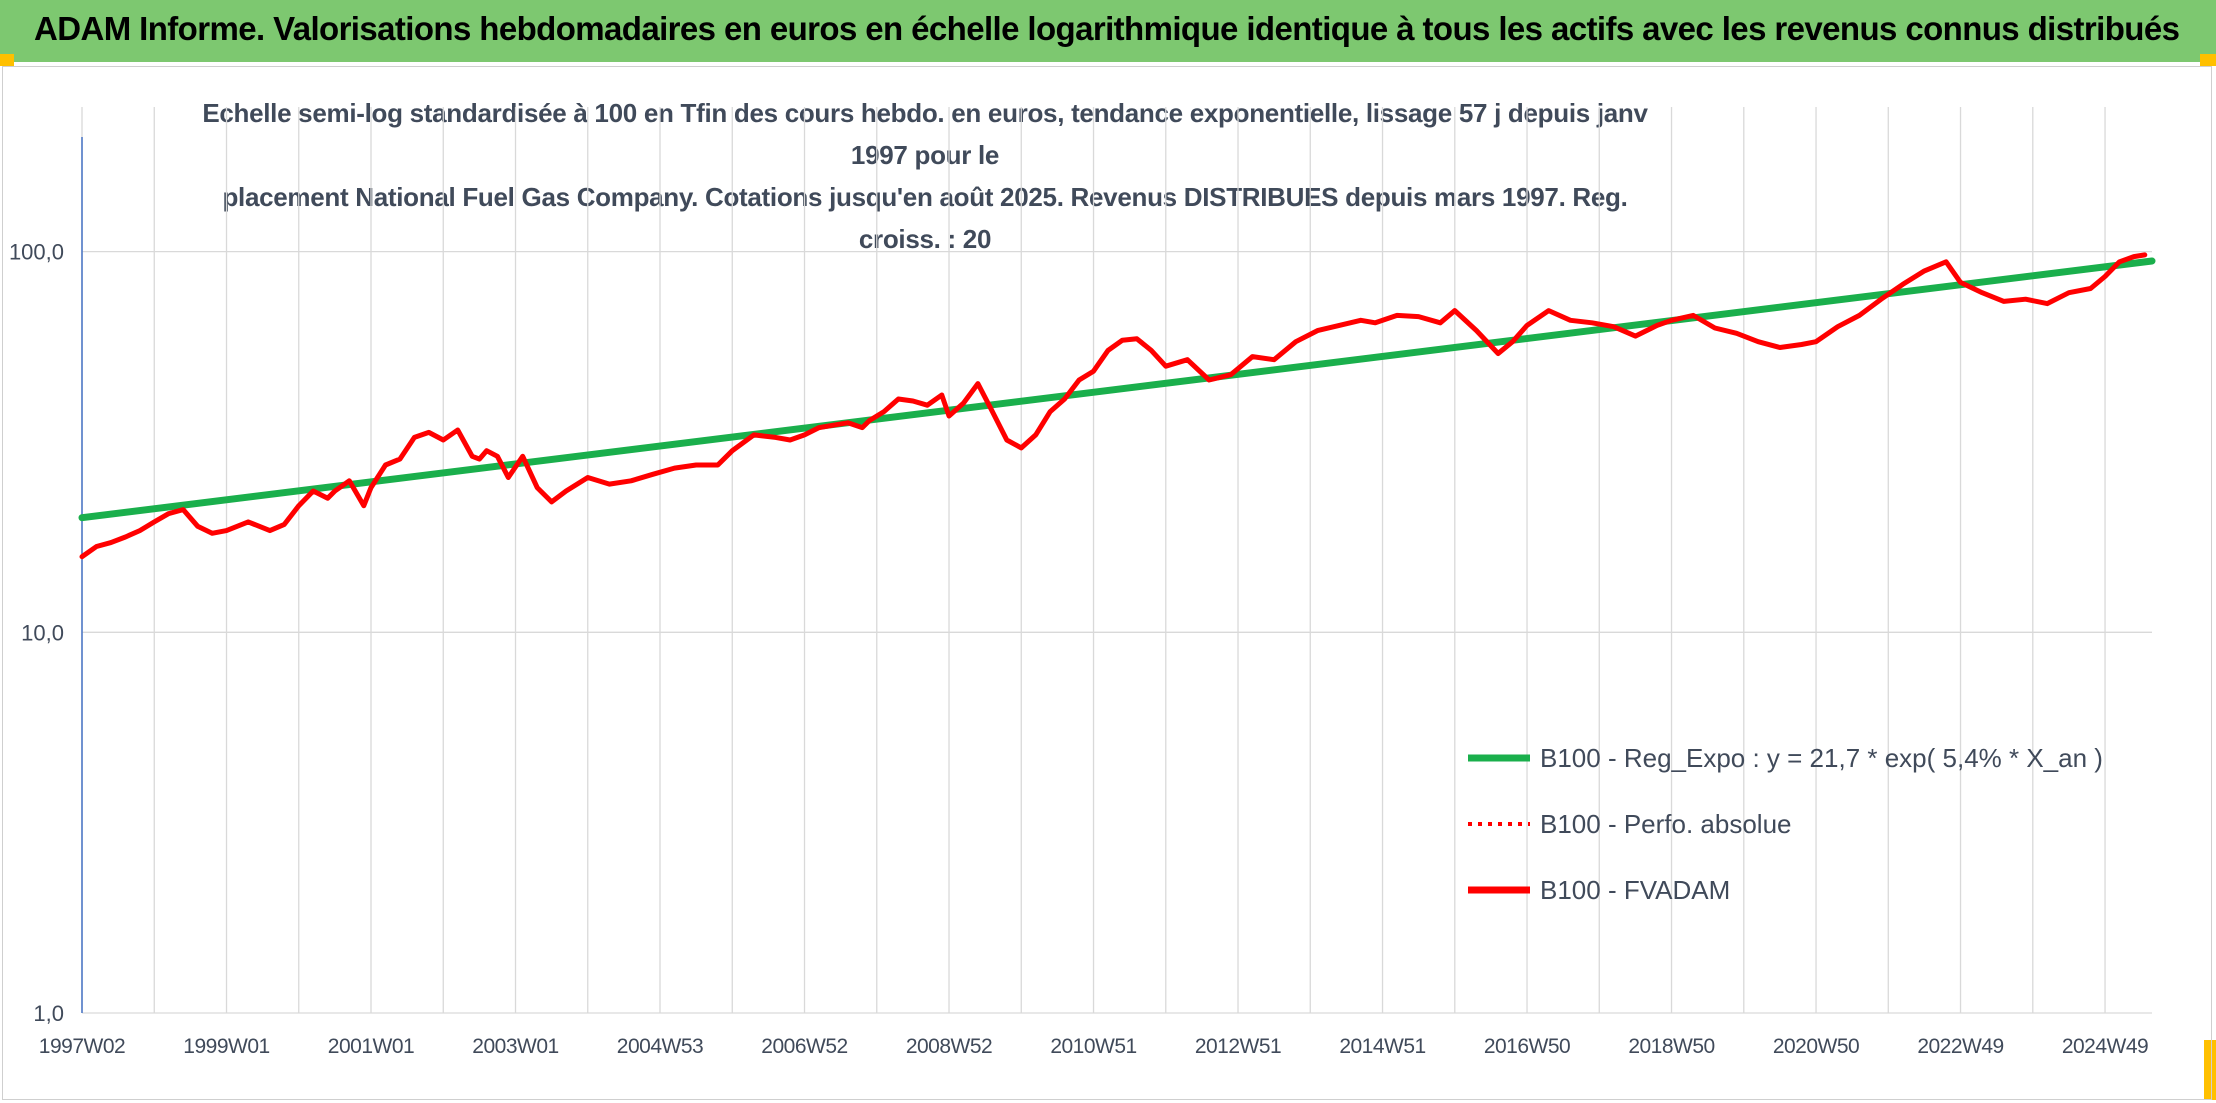 This screenshot has width=2216, height=1103. What do you see at coordinates (1666, 824) in the screenshot?
I see `legend-label-2: B100 - Perfo. absolue` at bounding box center [1666, 824].